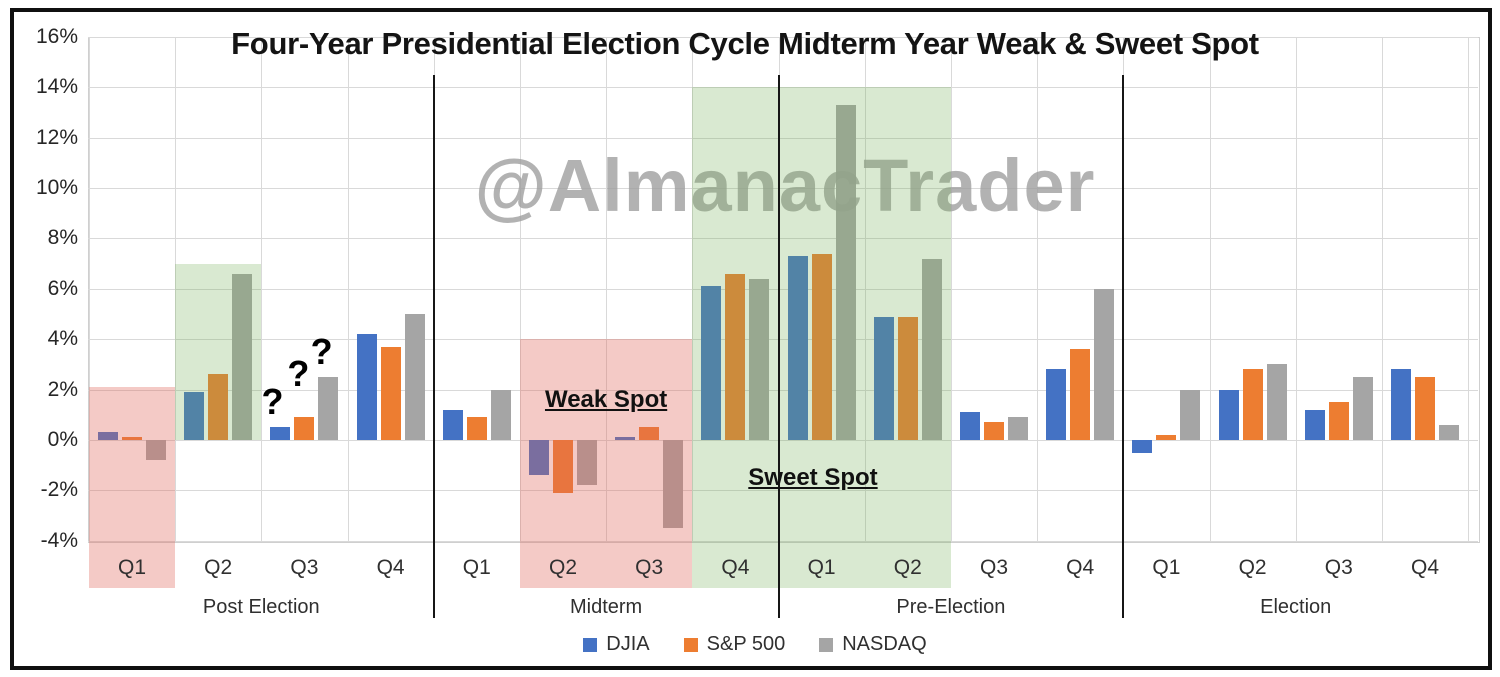 The image size is (1500, 677). Describe the element at coordinates (1190, 414) in the screenshot. I see `bar-nasdaq-group13` at that location.